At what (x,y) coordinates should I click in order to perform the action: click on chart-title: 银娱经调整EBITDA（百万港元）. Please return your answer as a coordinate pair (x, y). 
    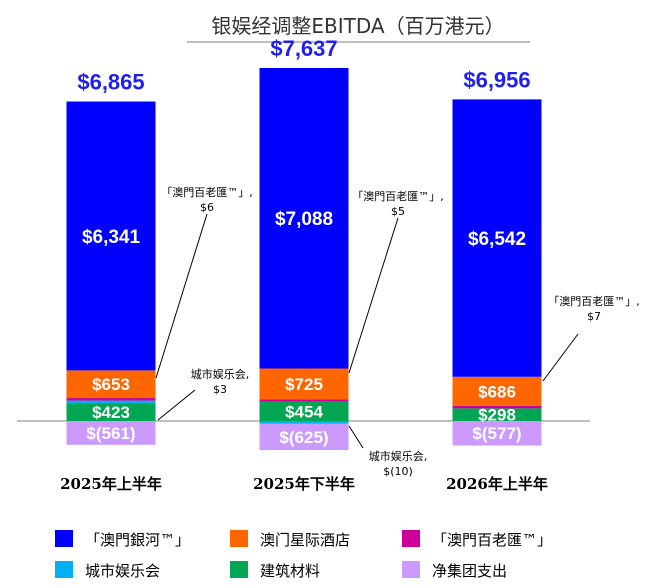
    Looking at the image, I should click on (357, 26).